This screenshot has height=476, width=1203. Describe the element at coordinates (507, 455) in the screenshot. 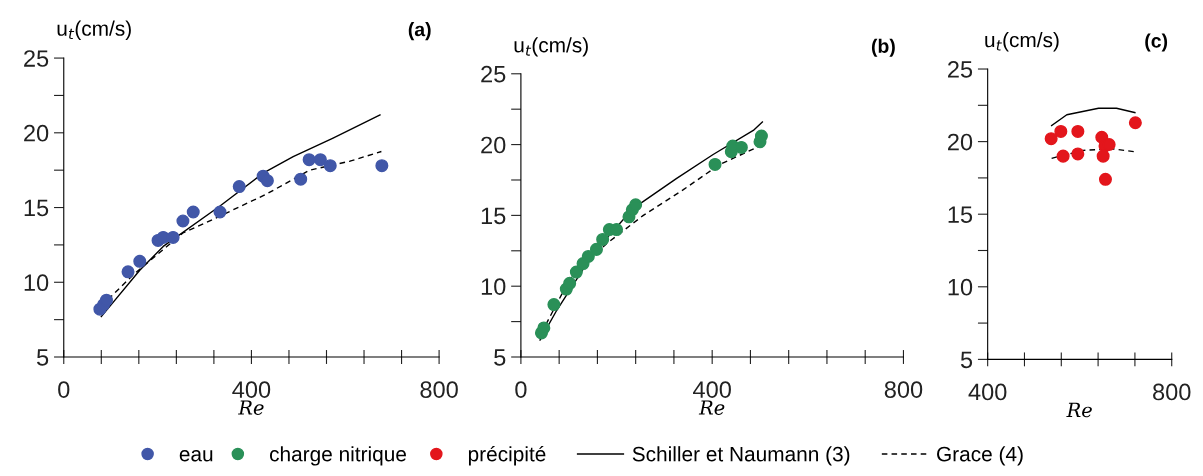

I see `legend-label: précipité` at that location.